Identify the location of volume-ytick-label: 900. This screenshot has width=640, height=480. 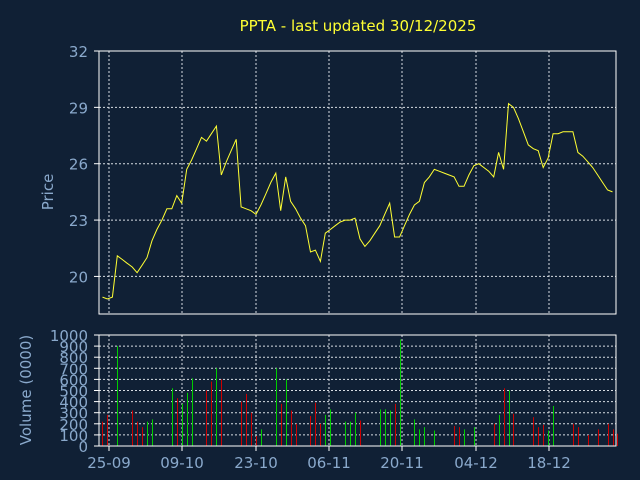
(73, 347).